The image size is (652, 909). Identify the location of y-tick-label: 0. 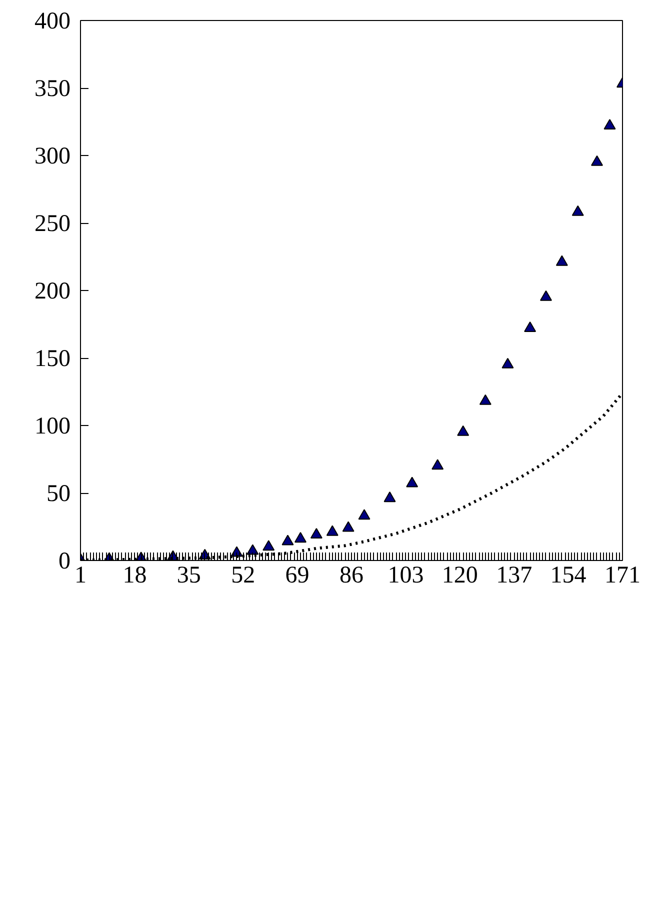
(64, 561).